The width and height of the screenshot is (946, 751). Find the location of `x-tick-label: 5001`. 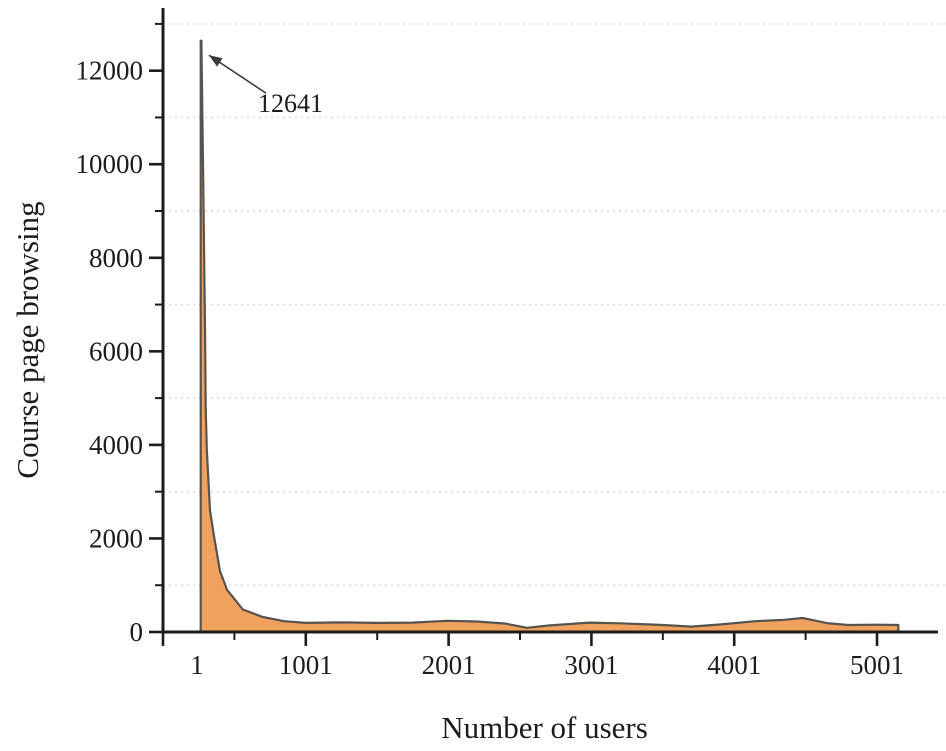

x-tick-label: 5001 is located at coordinates (877, 665).